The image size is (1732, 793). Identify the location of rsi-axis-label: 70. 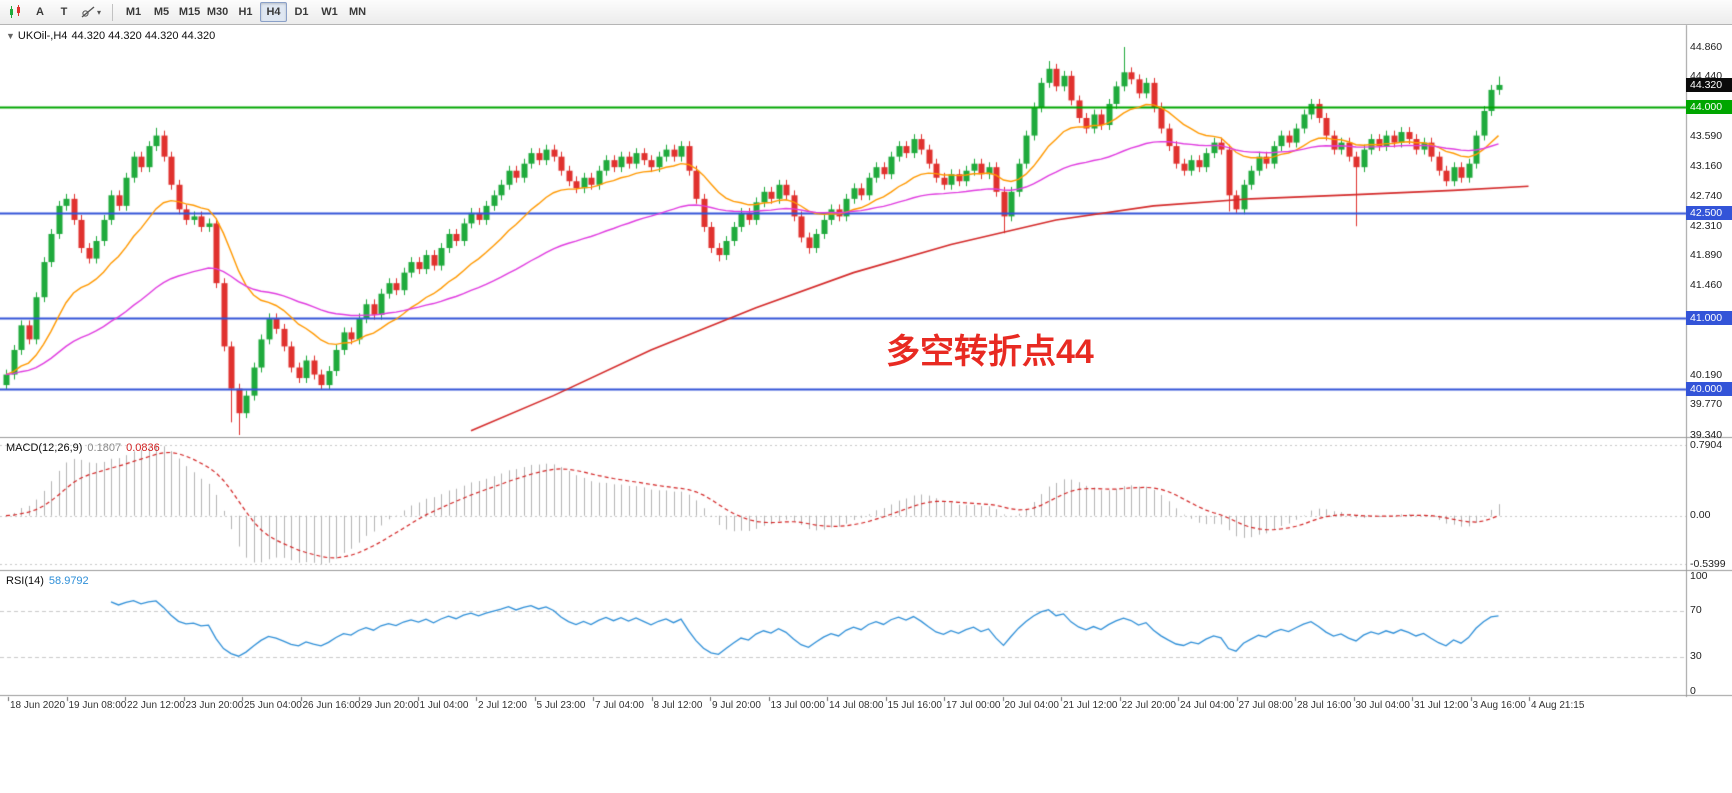
(1696, 610).